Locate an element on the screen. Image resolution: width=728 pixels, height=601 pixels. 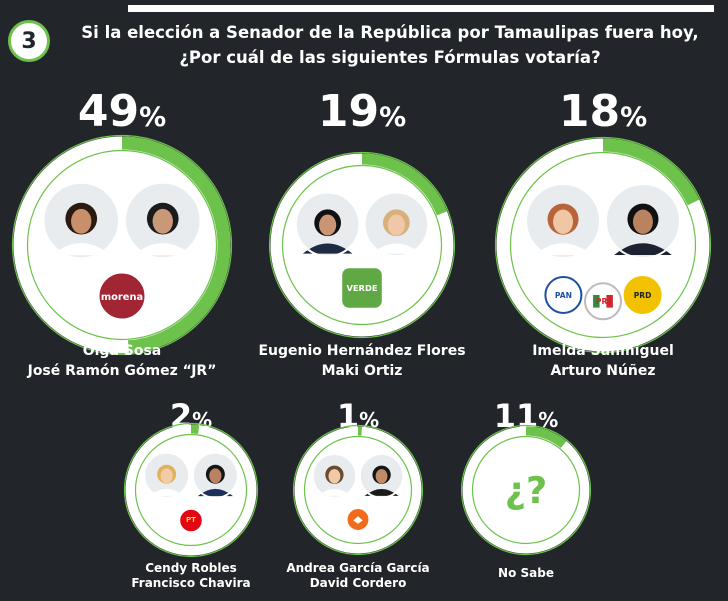
percent-label-morena: 49% is located at coordinates (122, 112).